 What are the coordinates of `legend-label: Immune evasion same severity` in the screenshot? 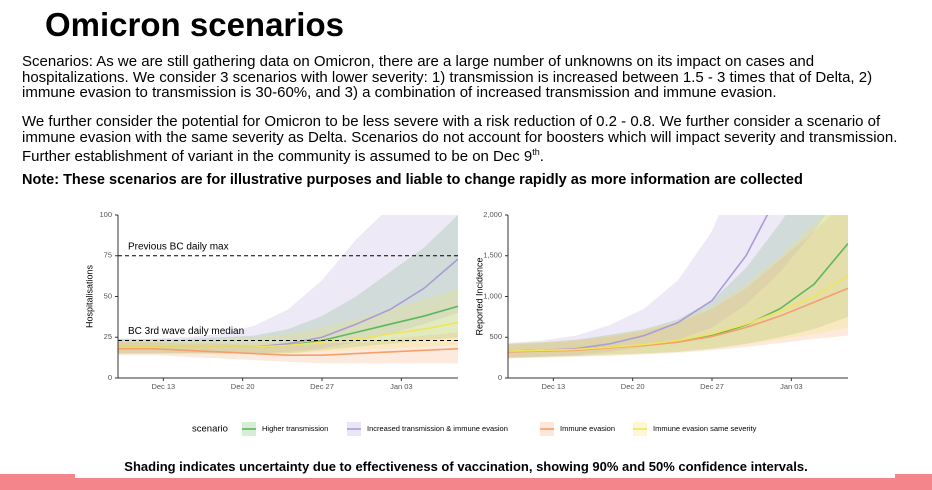 It's located at (705, 428).